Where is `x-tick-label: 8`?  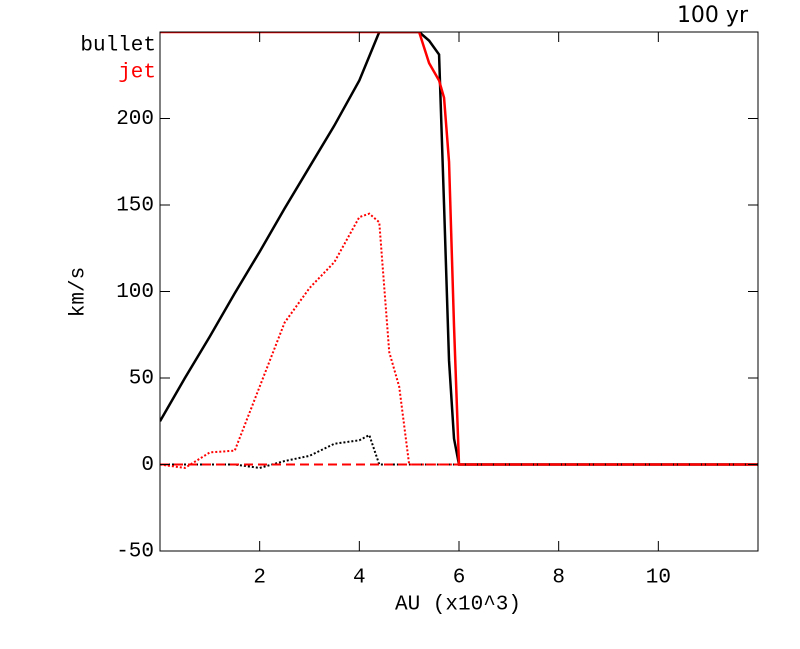
x-tick-label: 8 is located at coordinates (558, 578).